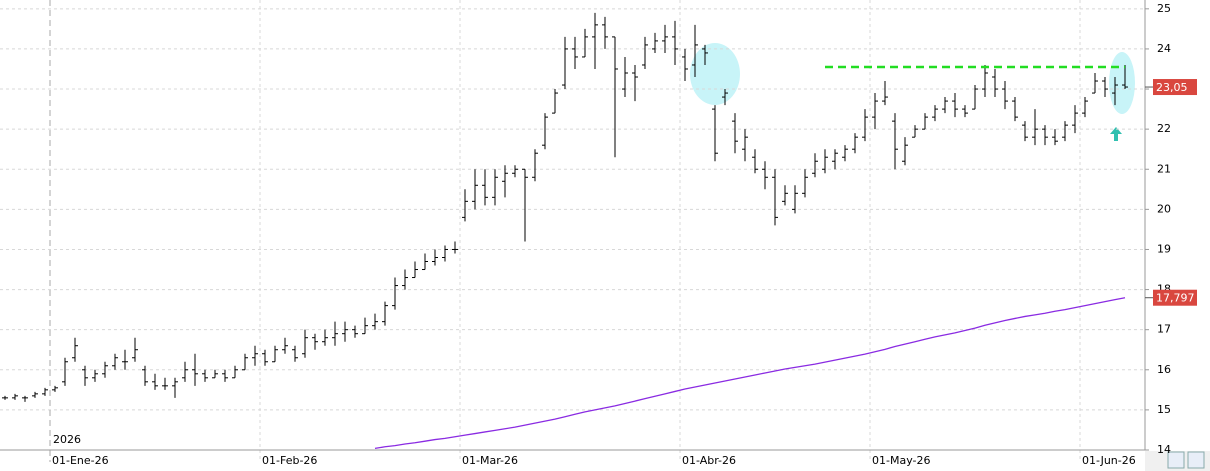 Image resolution: width=1210 pixels, height=471 pixels. I want to click on ma-label-box, so click(1175, 297).